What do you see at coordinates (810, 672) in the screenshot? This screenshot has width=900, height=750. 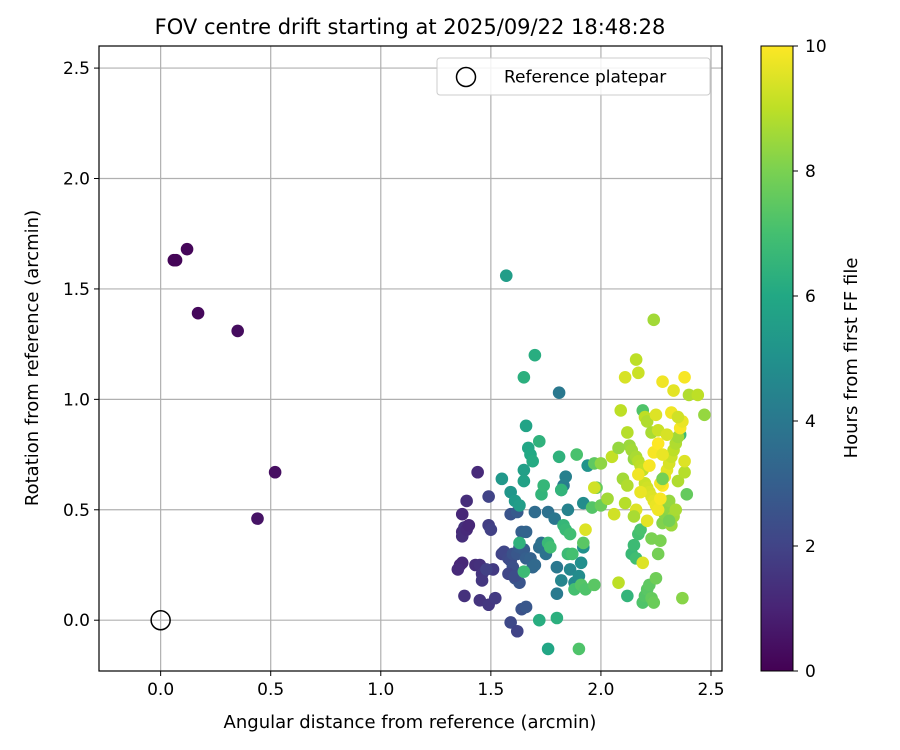 I see `colorbar-tick-label: 0` at bounding box center [810, 672].